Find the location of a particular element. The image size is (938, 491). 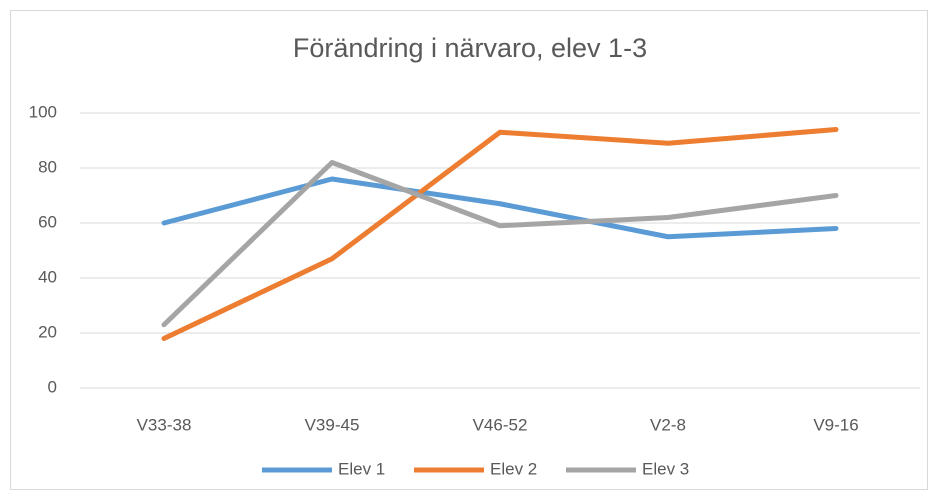

x-tick-label: V33-38 is located at coordinates (164, 424).